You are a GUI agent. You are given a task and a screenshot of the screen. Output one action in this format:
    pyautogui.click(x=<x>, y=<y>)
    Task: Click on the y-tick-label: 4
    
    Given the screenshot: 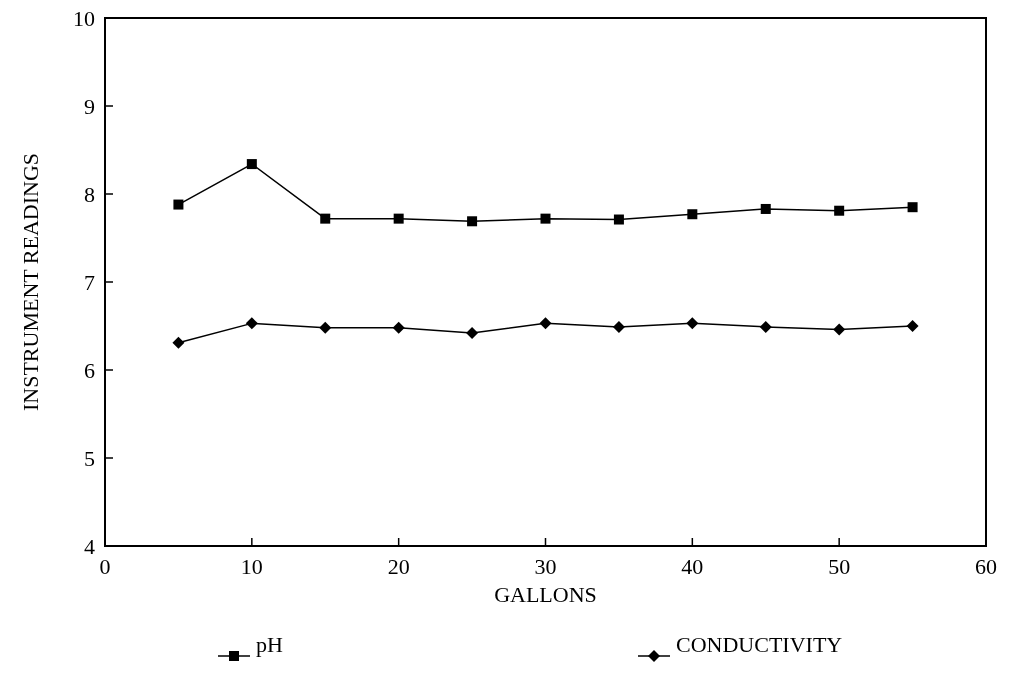 What is the action you would take?
    pyautogui.click(x=89, y=546)
    